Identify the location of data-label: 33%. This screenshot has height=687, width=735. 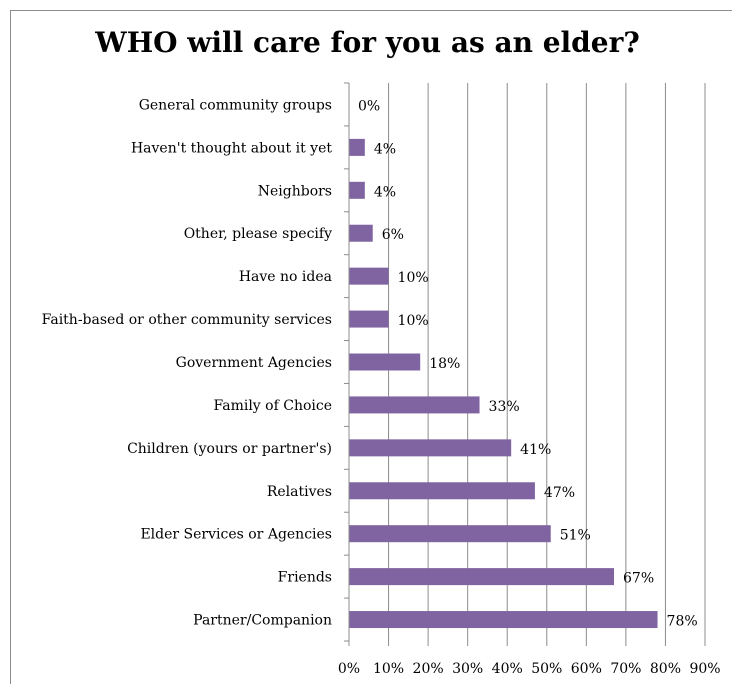
(504, 407).